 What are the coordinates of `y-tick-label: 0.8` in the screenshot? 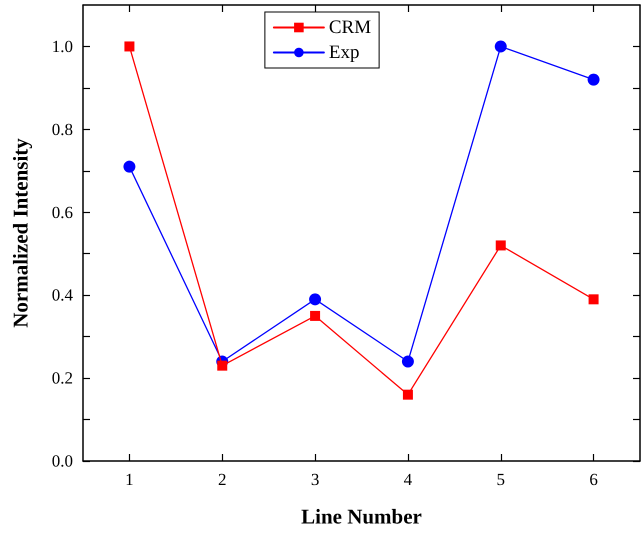 It's located at (62, 129).